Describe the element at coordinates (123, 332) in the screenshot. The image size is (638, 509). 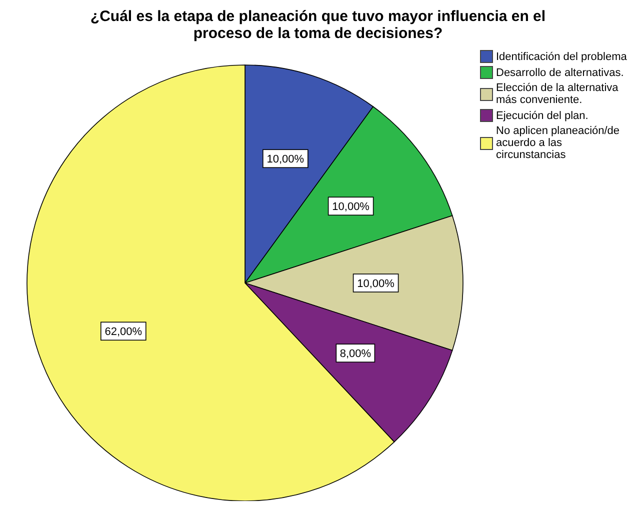
I see `data-label: 62,00%` at that location.